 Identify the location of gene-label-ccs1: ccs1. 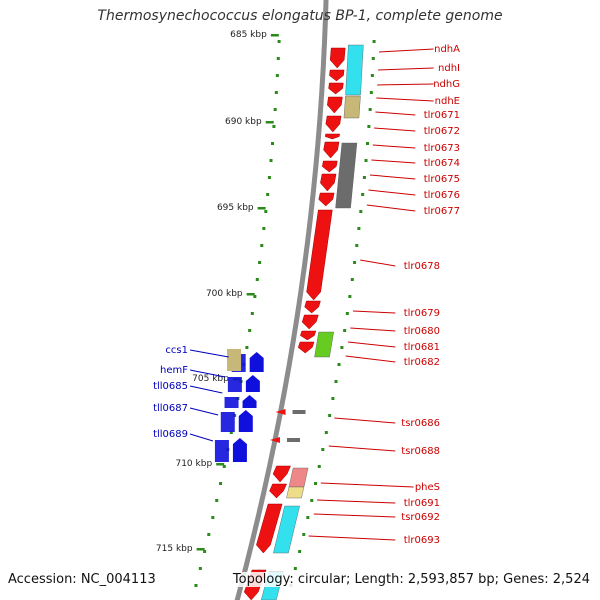
(176, 350).